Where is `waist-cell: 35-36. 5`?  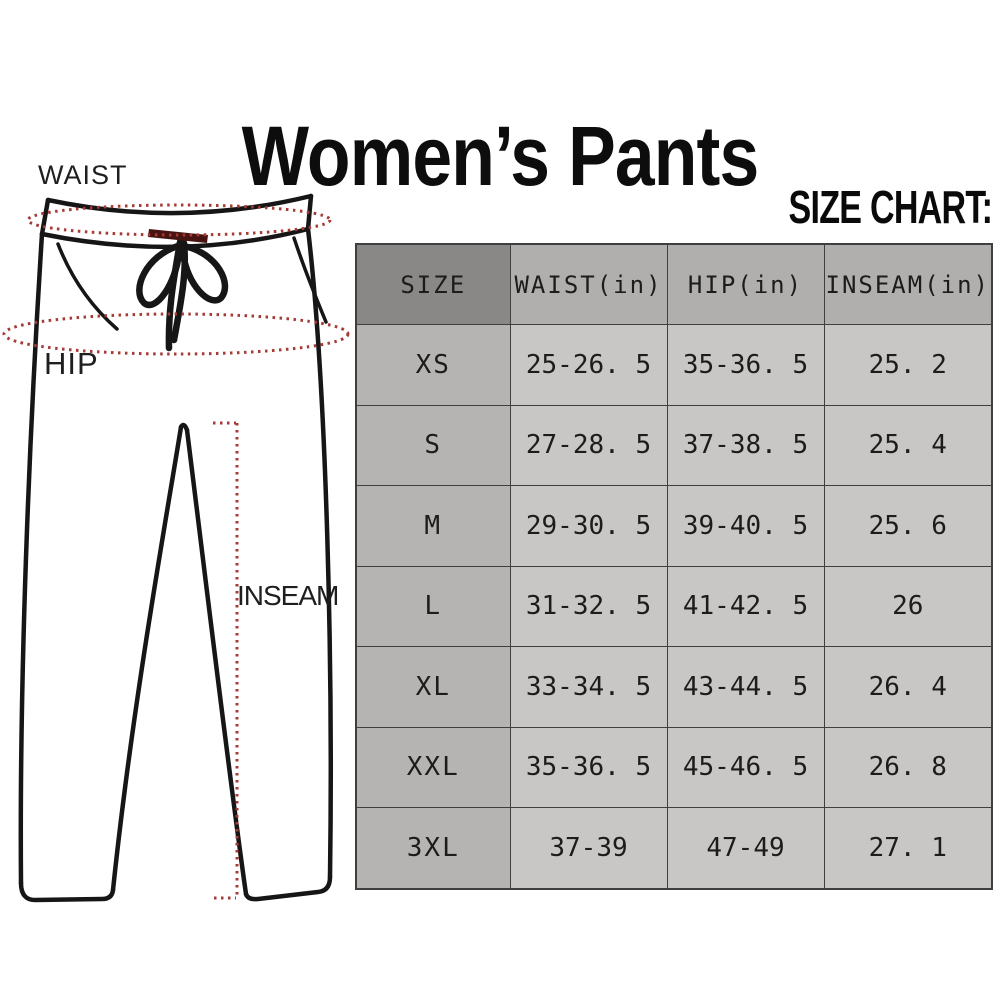 waist-cell: 35-36. 5 is located at coordinates (588, 767).